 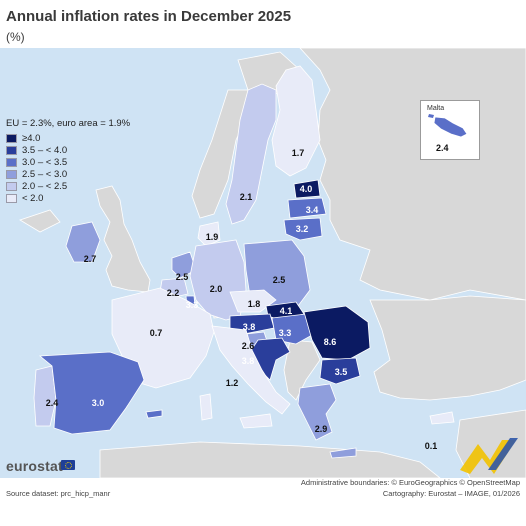 What do you see at coordinates (31, 138) in the screenshot?
I see `legend-label: ≥4.0` at bounding box center [31, 138].